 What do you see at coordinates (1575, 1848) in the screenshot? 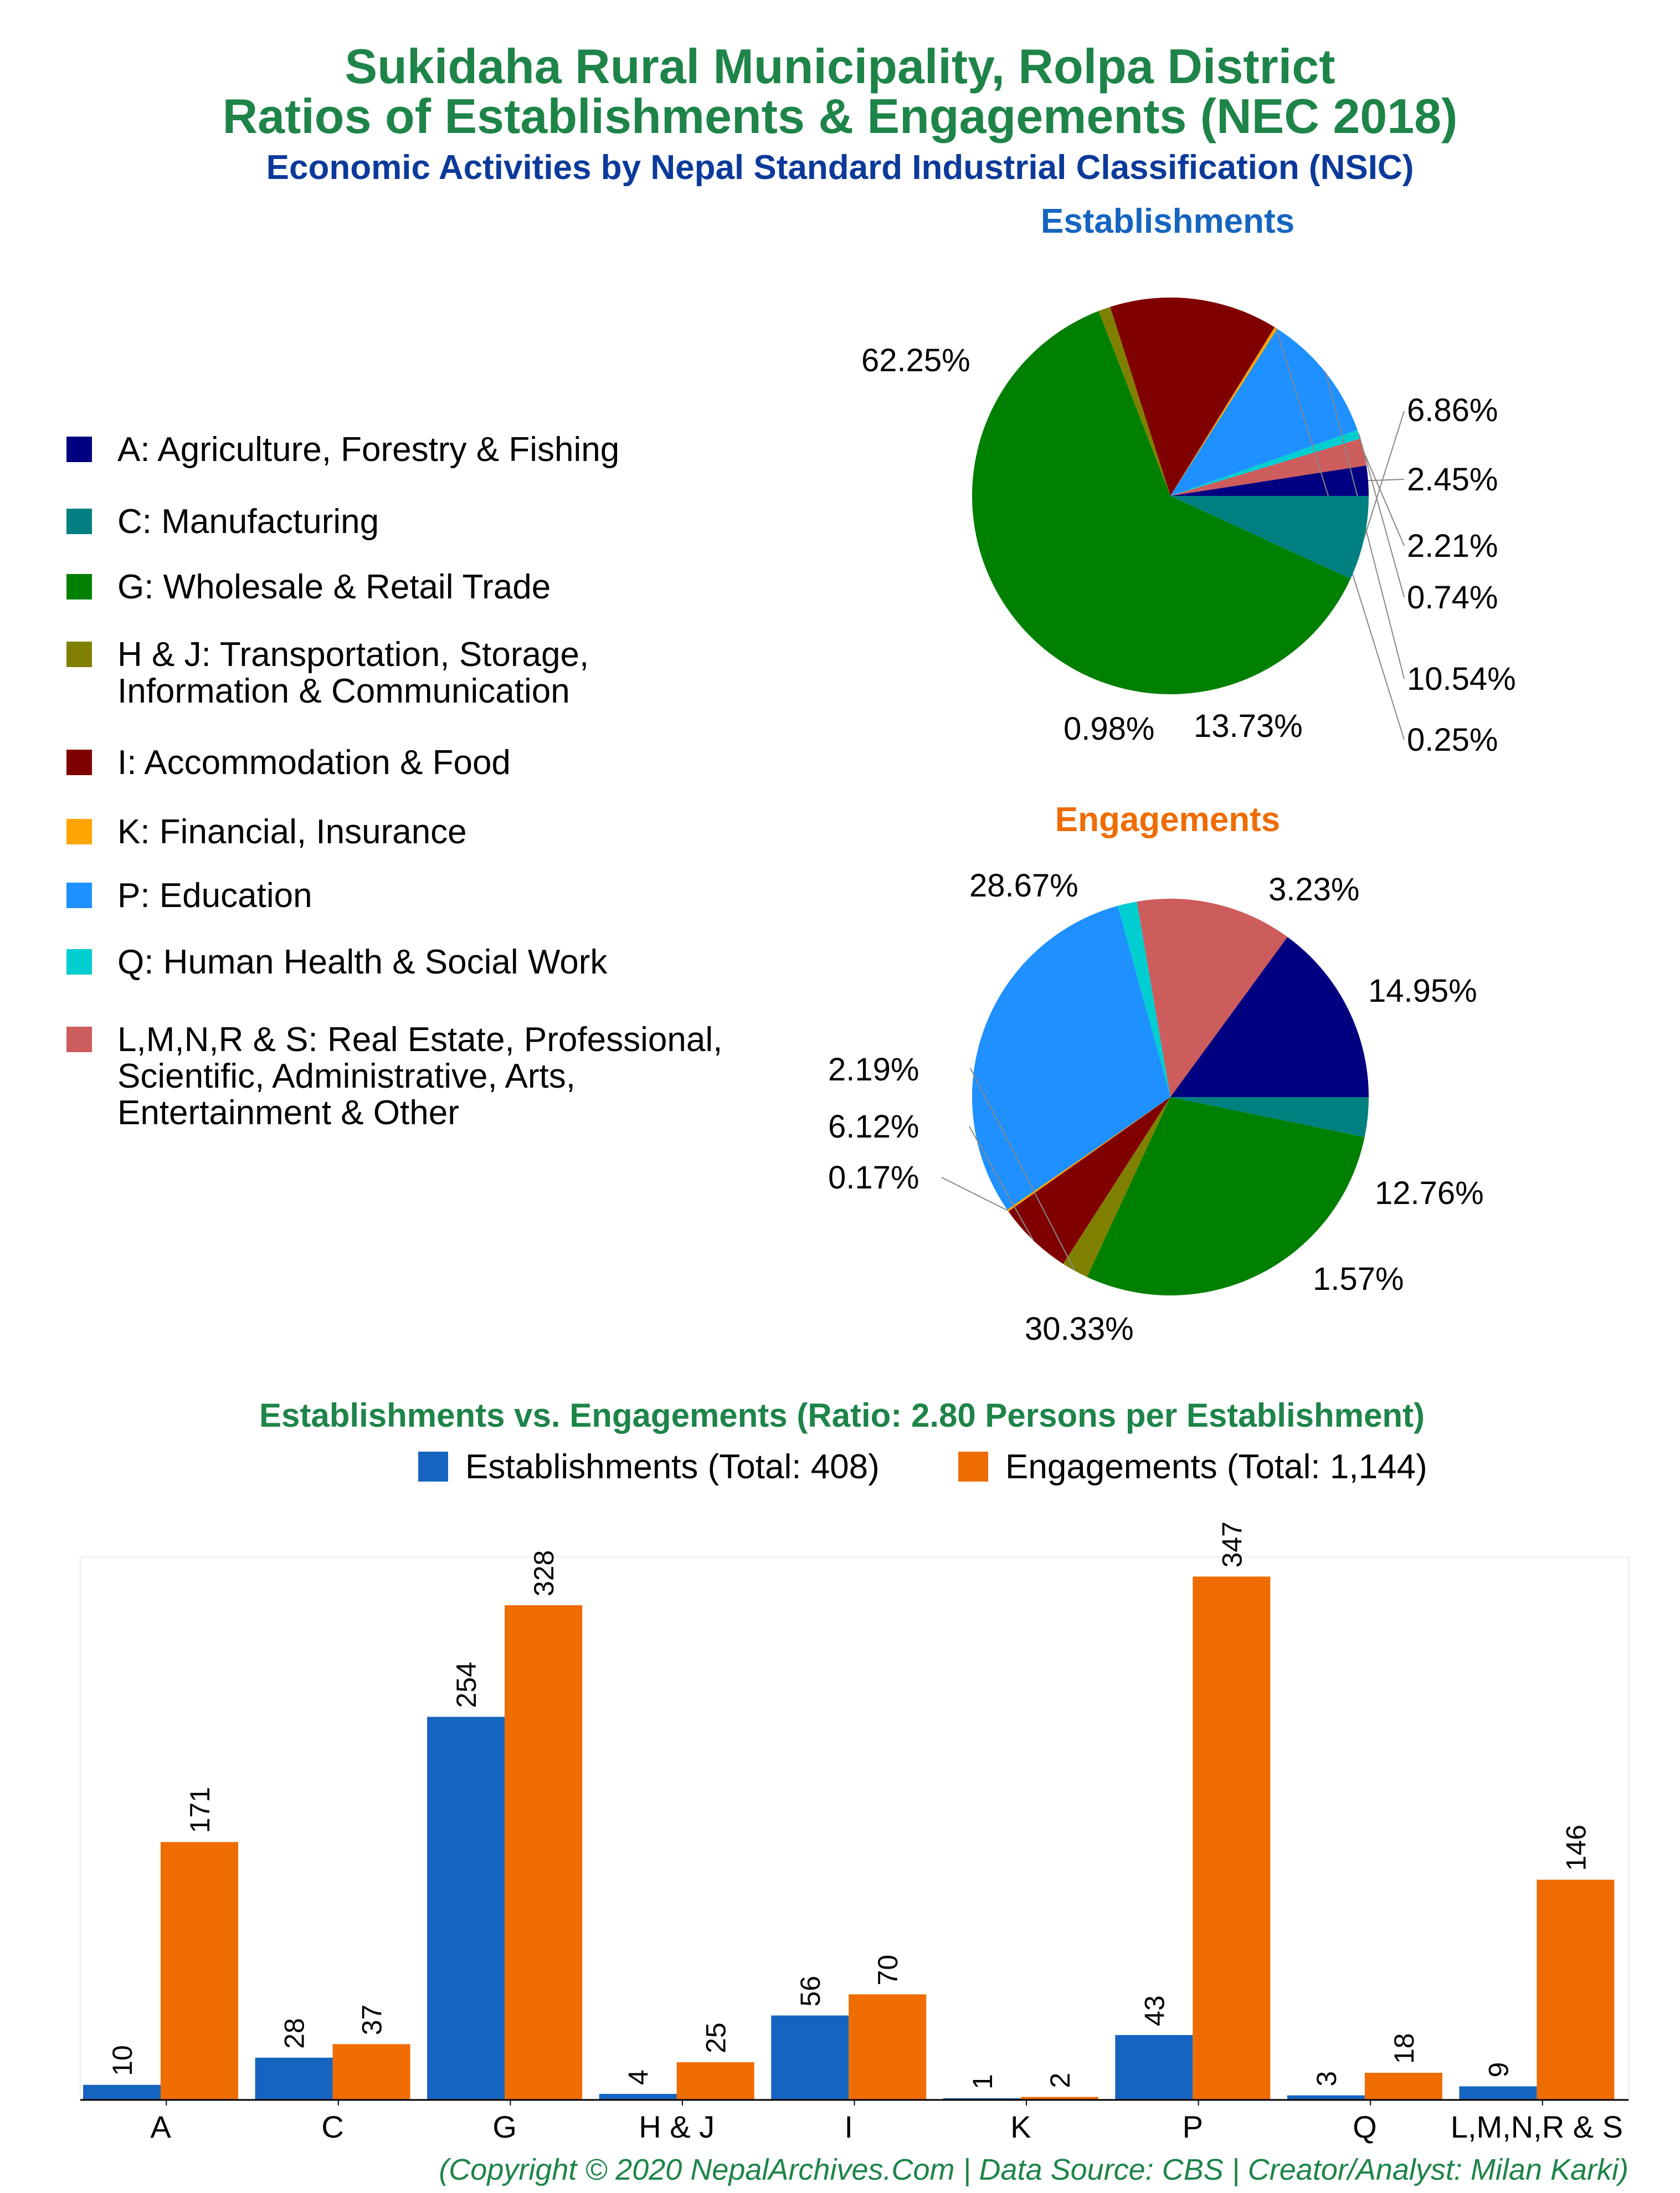
I see `bar-value-label: 146` at bounding box center [1575, 1848].